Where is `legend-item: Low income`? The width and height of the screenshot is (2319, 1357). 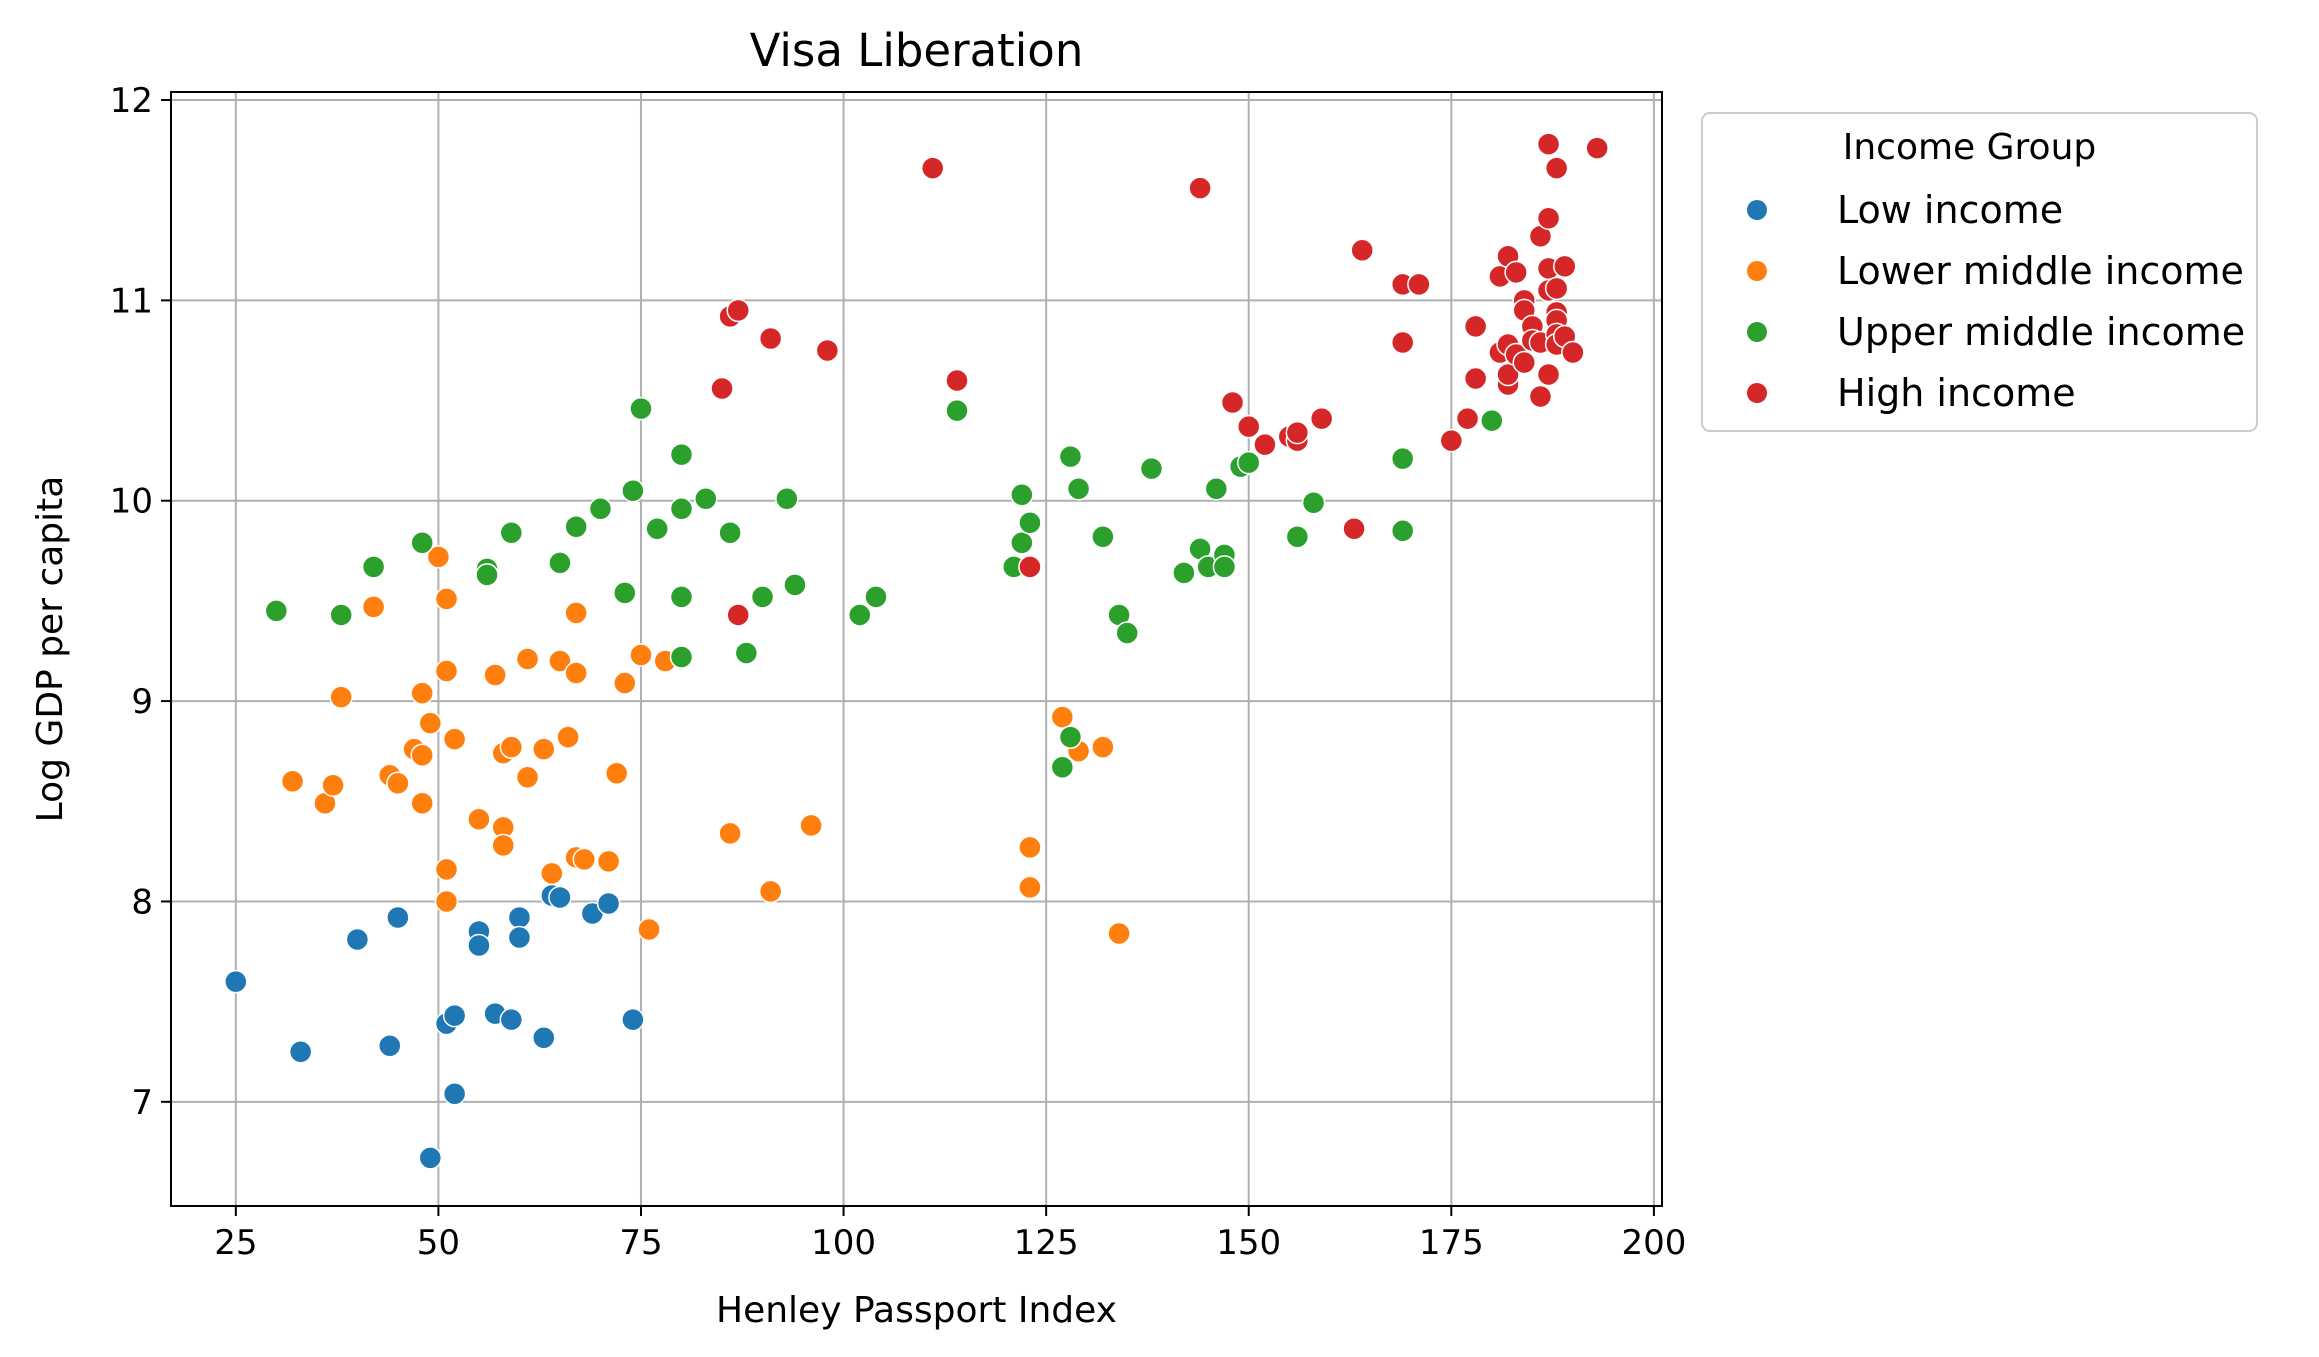
legend-item: Low income is located at coordinates (1905, 210).